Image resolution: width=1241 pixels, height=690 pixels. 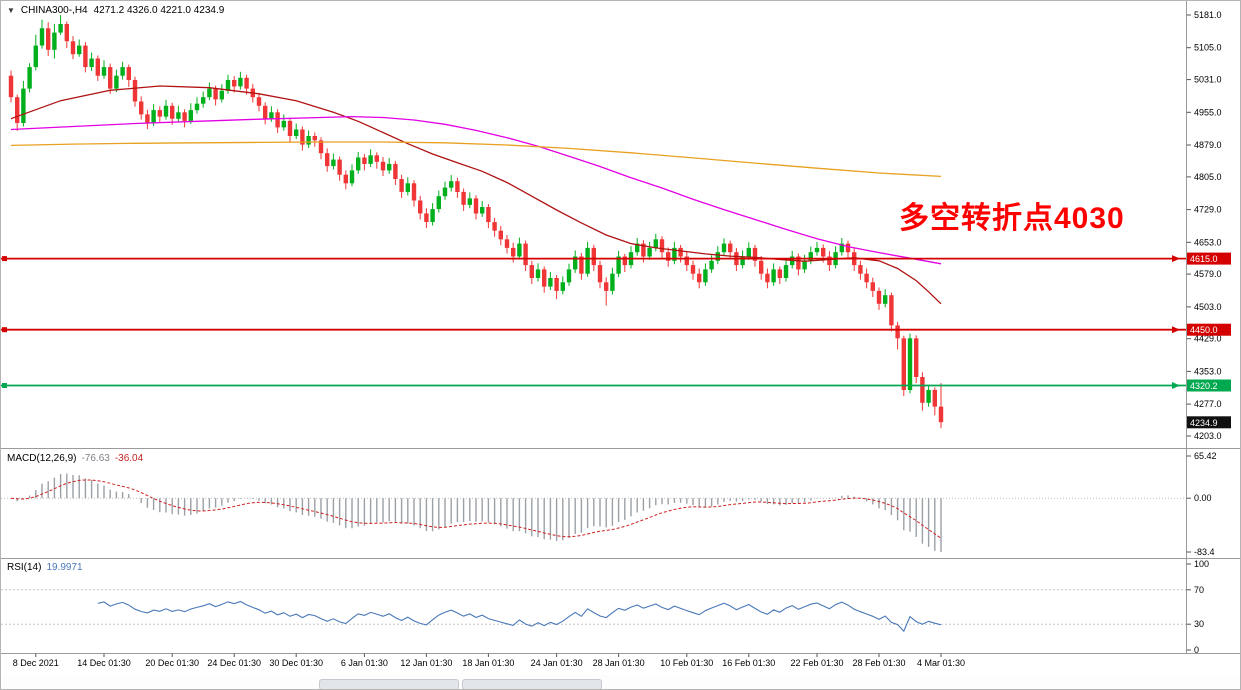 I want to click on svg-text: 65.42, so click(x=1205, y=456).